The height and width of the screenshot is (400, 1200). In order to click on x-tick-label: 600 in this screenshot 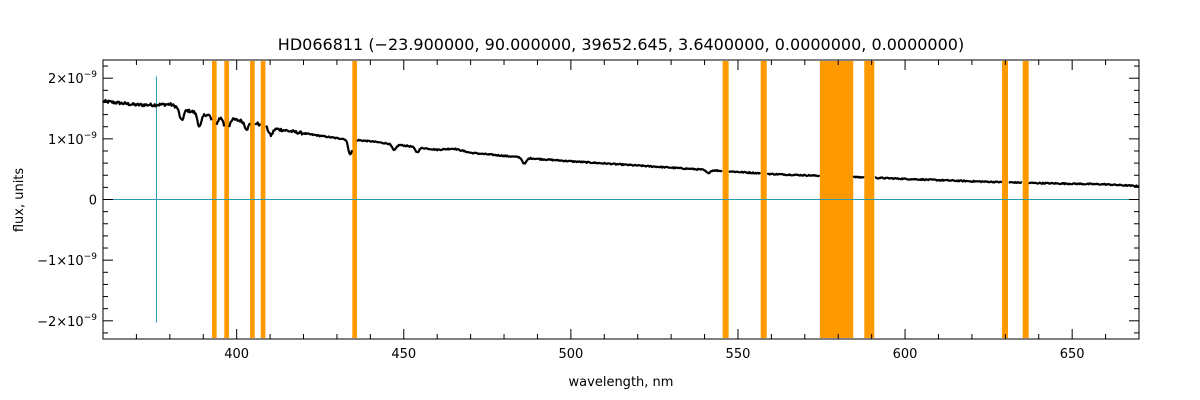, I will do `click(905, 354)`.